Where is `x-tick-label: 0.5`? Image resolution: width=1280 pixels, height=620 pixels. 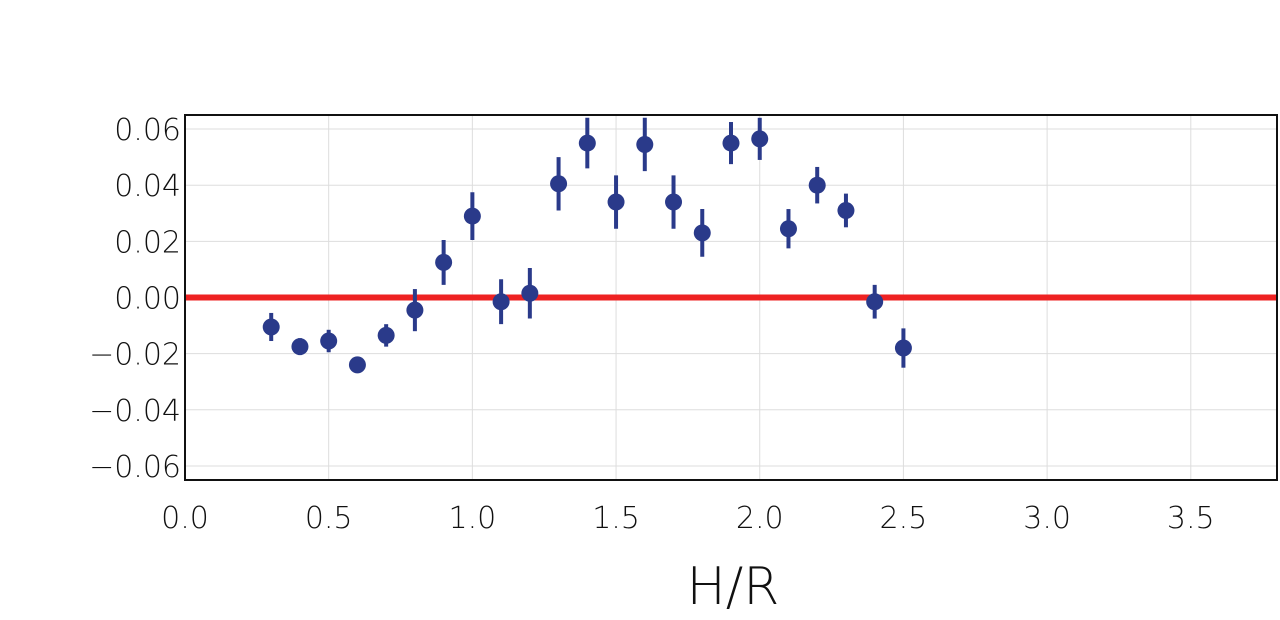
x-tick-label: 0.5 is located at coordinates (329, 518).